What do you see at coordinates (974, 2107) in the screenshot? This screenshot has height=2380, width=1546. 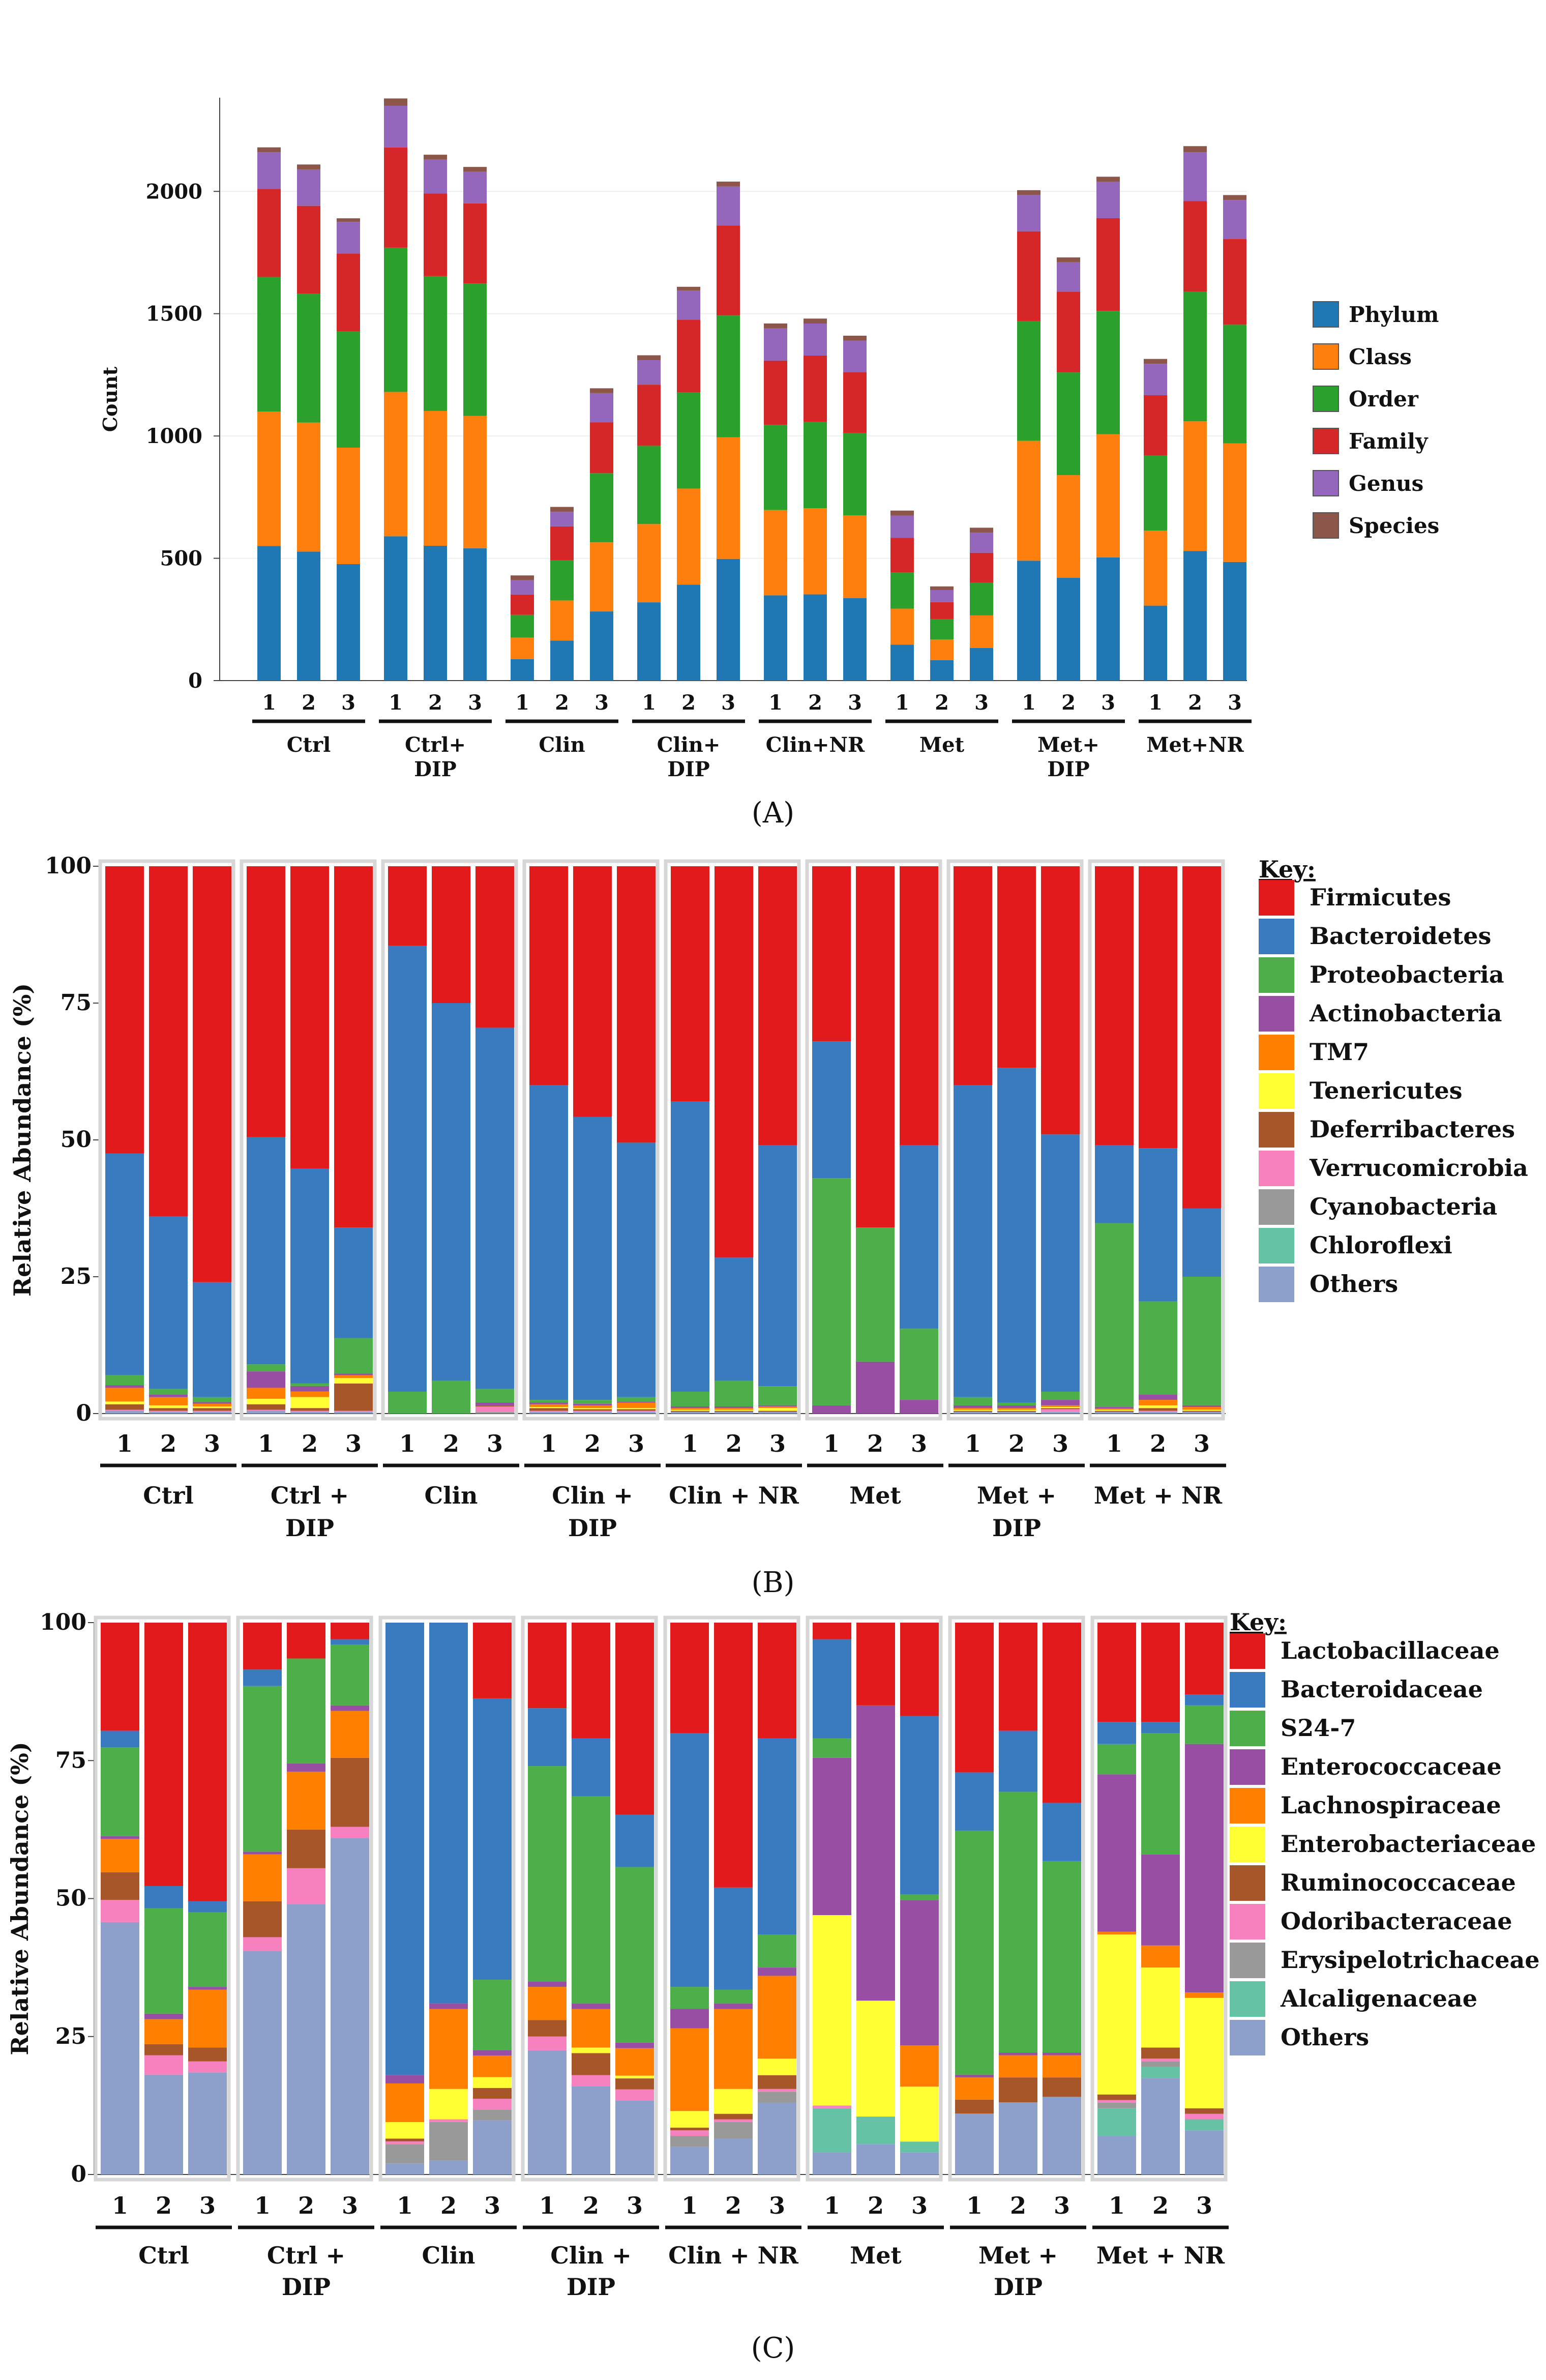 I see `bar-c-g7-r1-ruminococcaceae` at bounding box center [974, 2107].